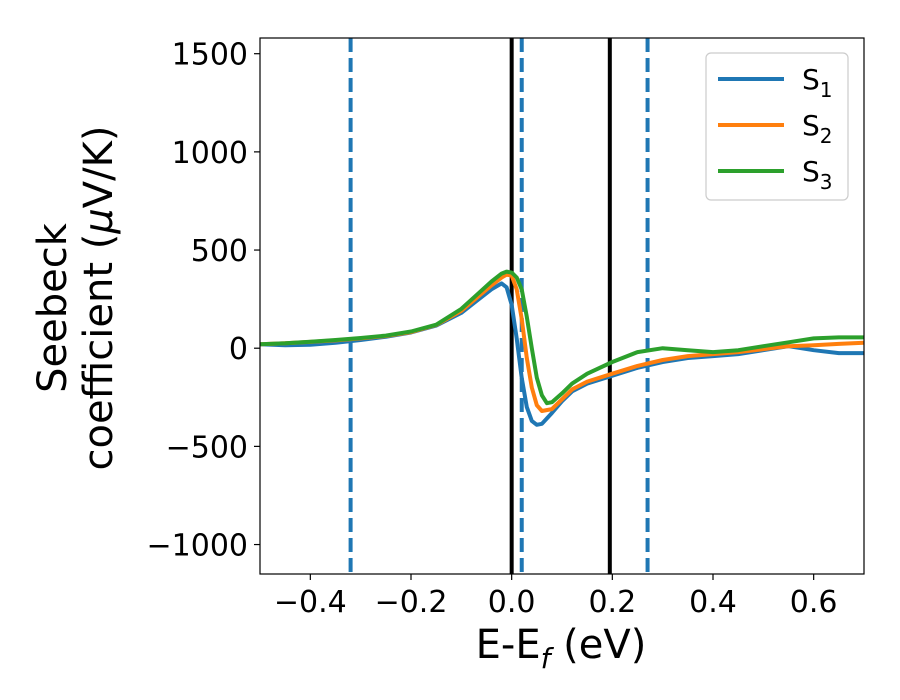  Describe the element at coordinates (210, 55) in the screenshot. I see `y-tick-label: 1500` at that location.